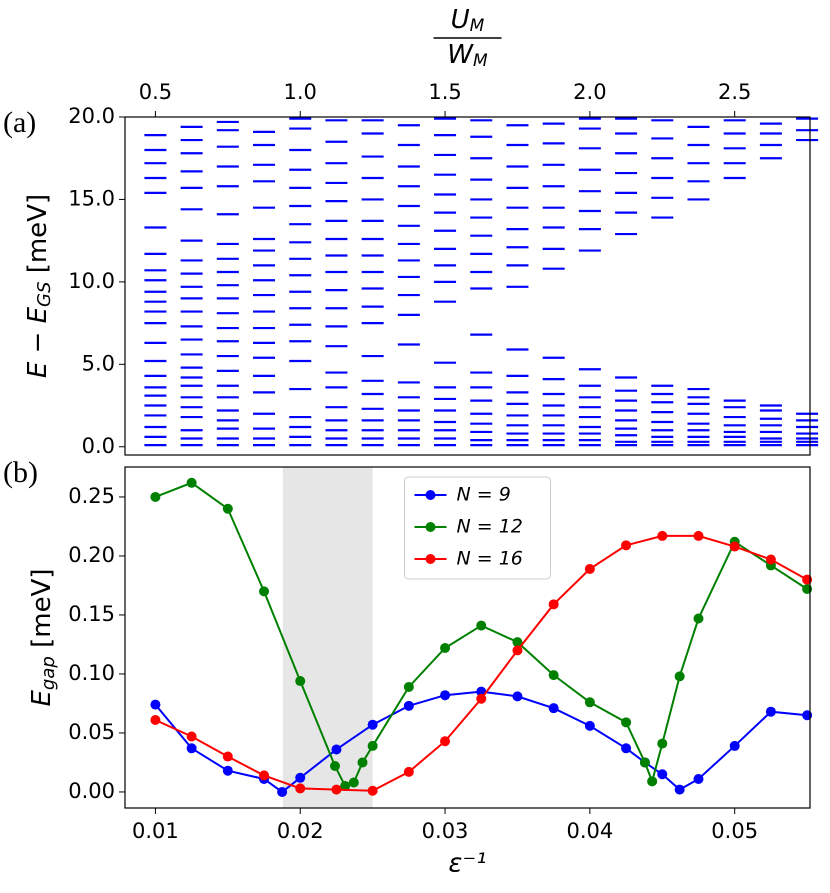 The image size is (830, 893). I want to click on y-axis-label: Egap [meV], so click(43, 638).